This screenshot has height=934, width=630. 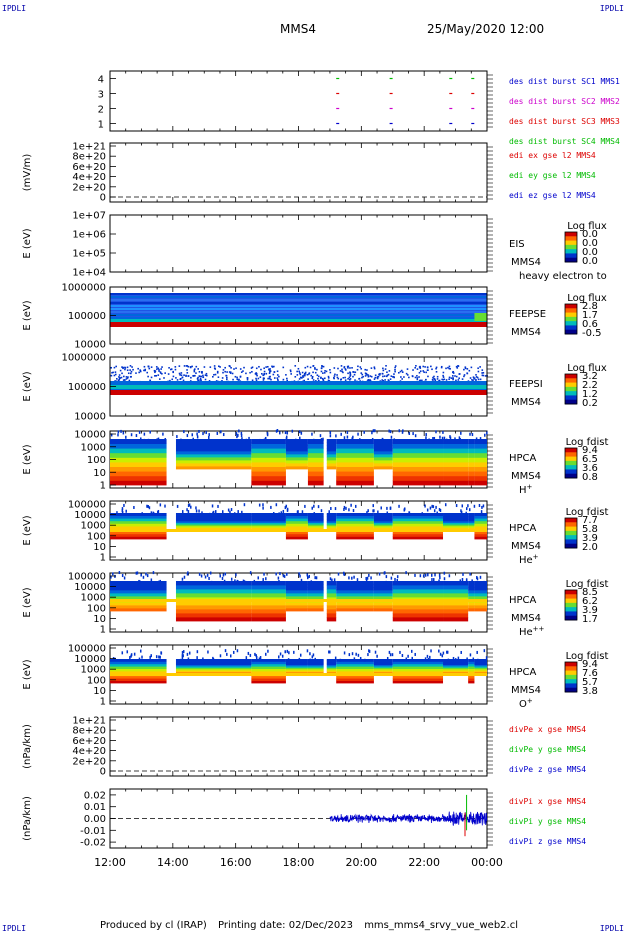 What do you see at coordinates (408, 818) in the screenshot?
I see `divpi-z-trace` at bounding box center [408, 818].